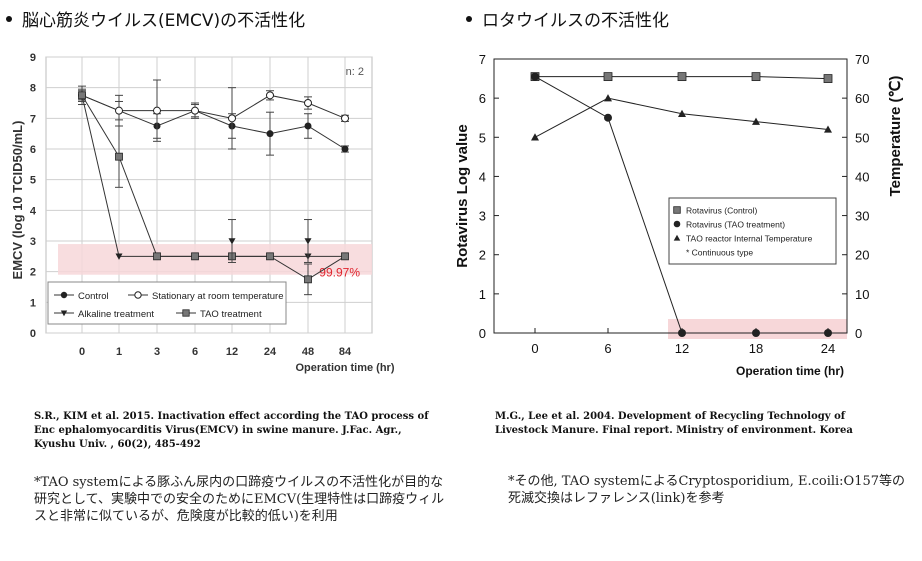 The height and width of the screenshot is (561, 922). I want to click on x-tick-label: 3, so click(157, 352).